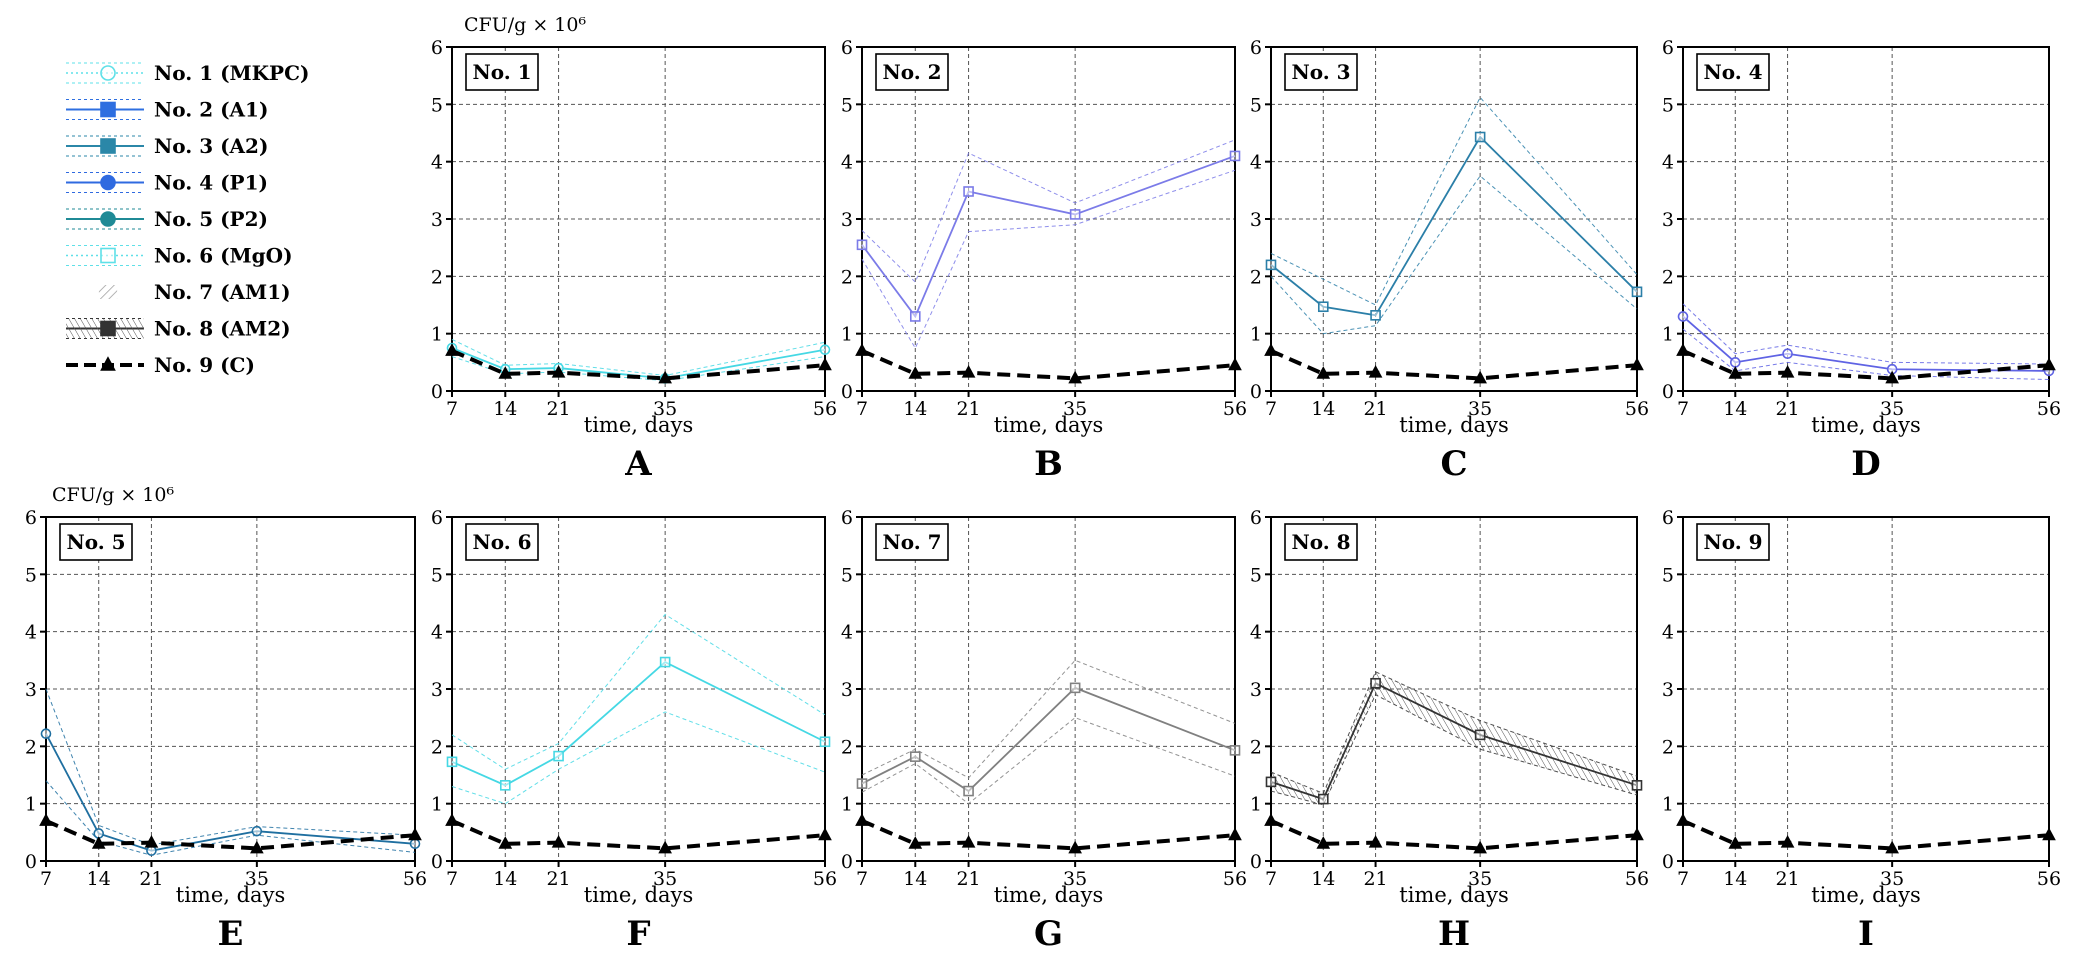 This screenshot has height=974, width=2077. Describe the element at coordinates (1453, 464) in the screenshot. I see `panel-letter: C` at that location.